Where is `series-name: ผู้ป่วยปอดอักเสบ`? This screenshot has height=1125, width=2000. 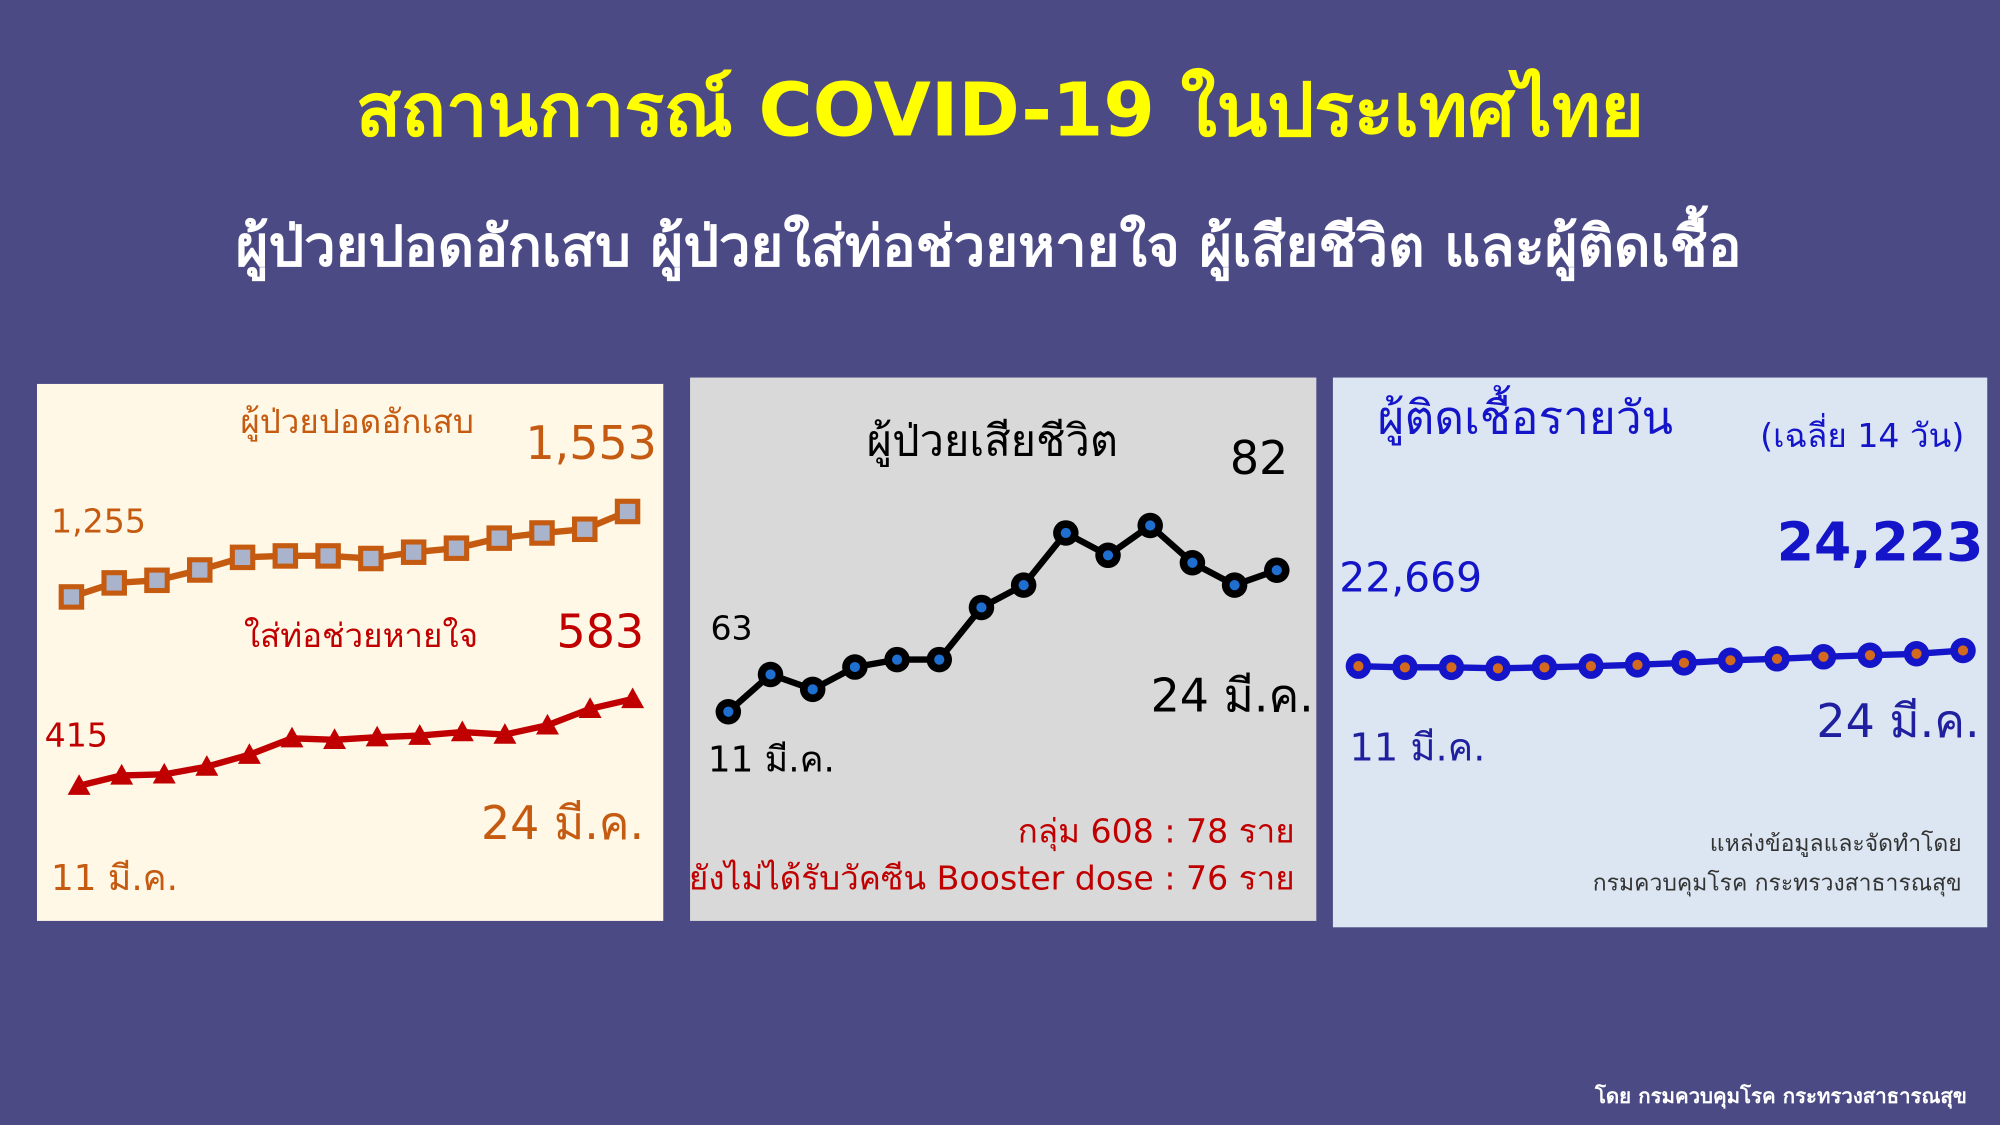
series-name: ผู้ป่วยปอดอักเสบ is located at coordinates (357, 422).